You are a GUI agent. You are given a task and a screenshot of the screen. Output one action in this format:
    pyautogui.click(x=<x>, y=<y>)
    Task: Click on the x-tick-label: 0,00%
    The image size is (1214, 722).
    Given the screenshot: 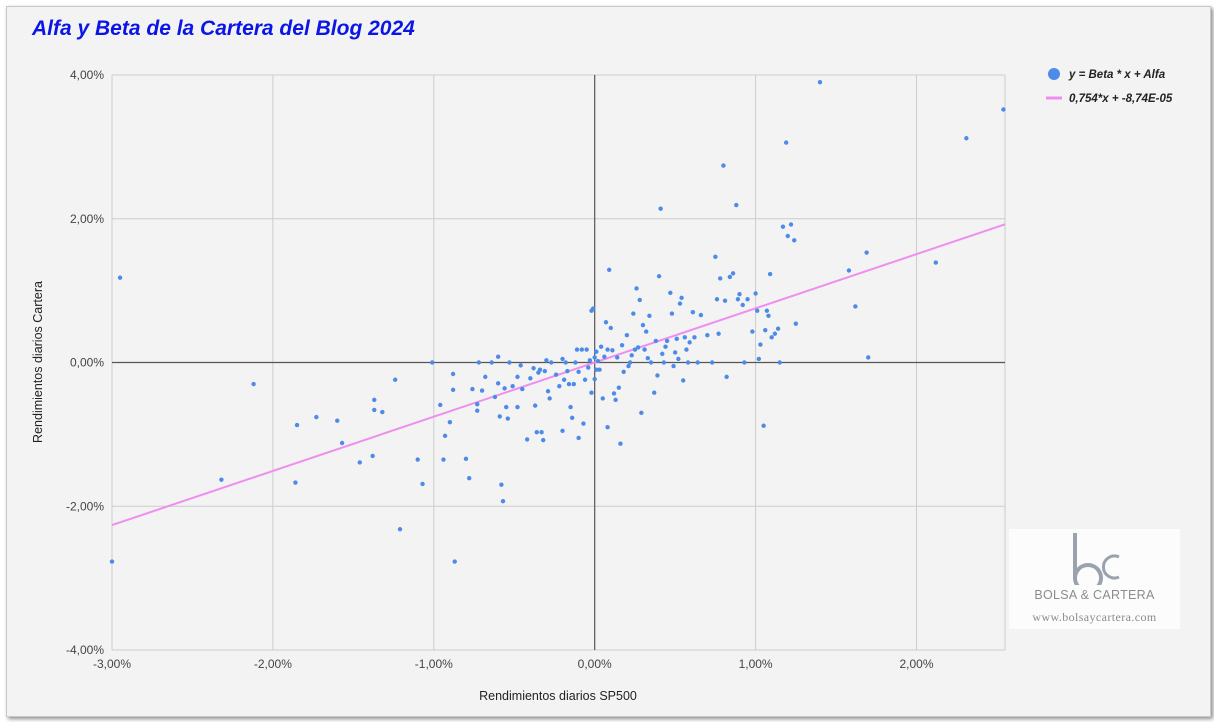 What is the action you would take?
    pyautogui.click(x=595, y=664)
    